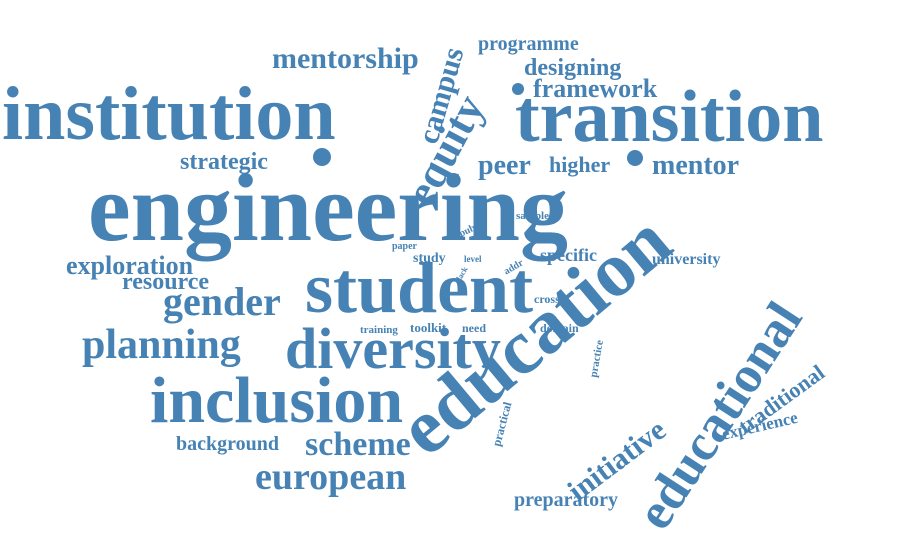 This screenshot has height=555, width=900. I want to click on word-training: training, so click(379, 330).